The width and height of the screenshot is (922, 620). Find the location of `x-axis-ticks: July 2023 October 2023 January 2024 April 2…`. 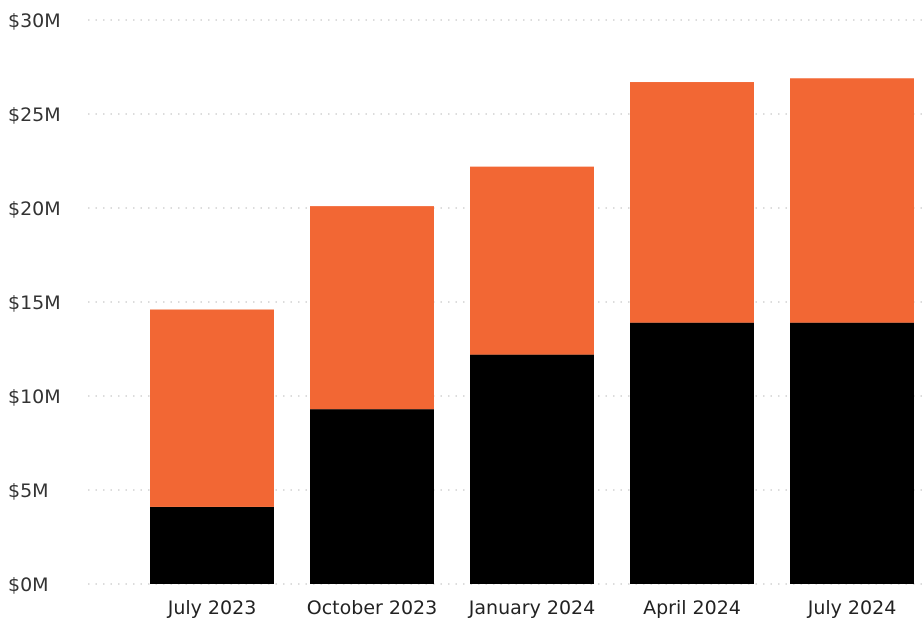

x-axis-ticks: July 2023 October 2023 January 2024 April 2… is located at coordinates (532, 608).